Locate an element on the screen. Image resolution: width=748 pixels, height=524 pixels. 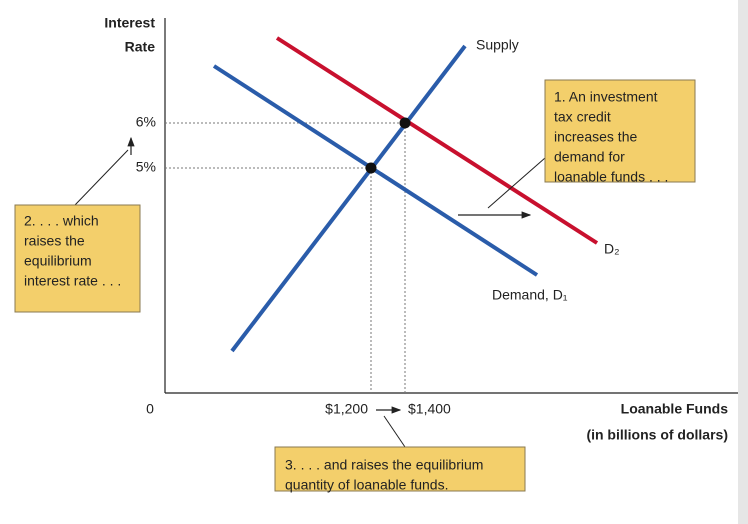
note-text: 3. . . . and raises the equilibrium is located at coordinates (384, 465).